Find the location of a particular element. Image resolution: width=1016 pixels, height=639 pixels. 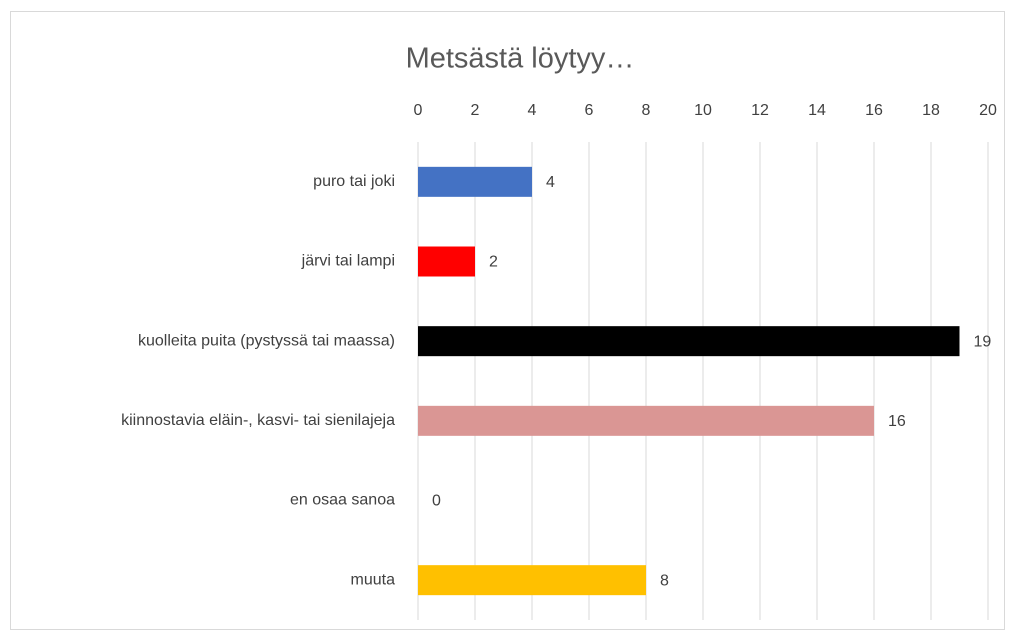

x-tick-label: 20 is located at coordinates (988, 110).